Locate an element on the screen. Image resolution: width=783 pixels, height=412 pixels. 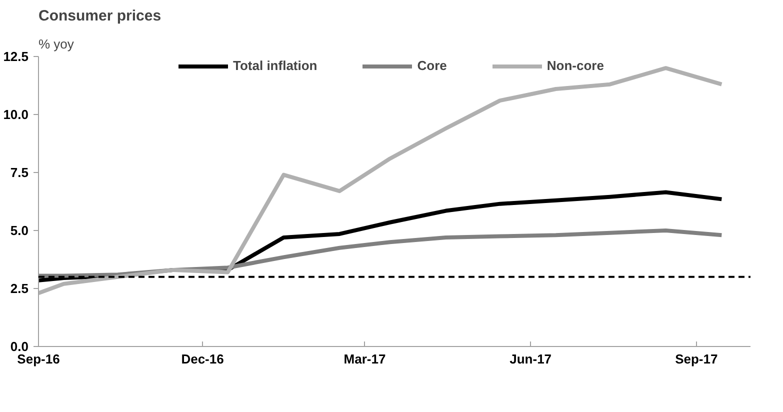
y-tick-label: 2.5 is located at coordinates (19, 288).